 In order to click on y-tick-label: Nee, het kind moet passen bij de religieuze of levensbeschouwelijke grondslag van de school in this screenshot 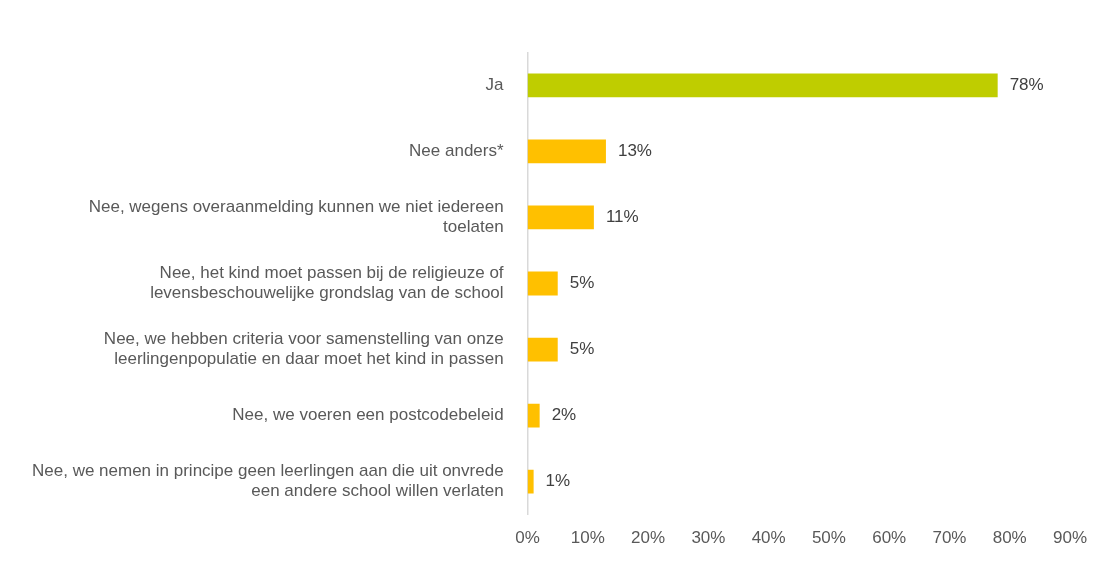, I will do `click(327, 282)`.